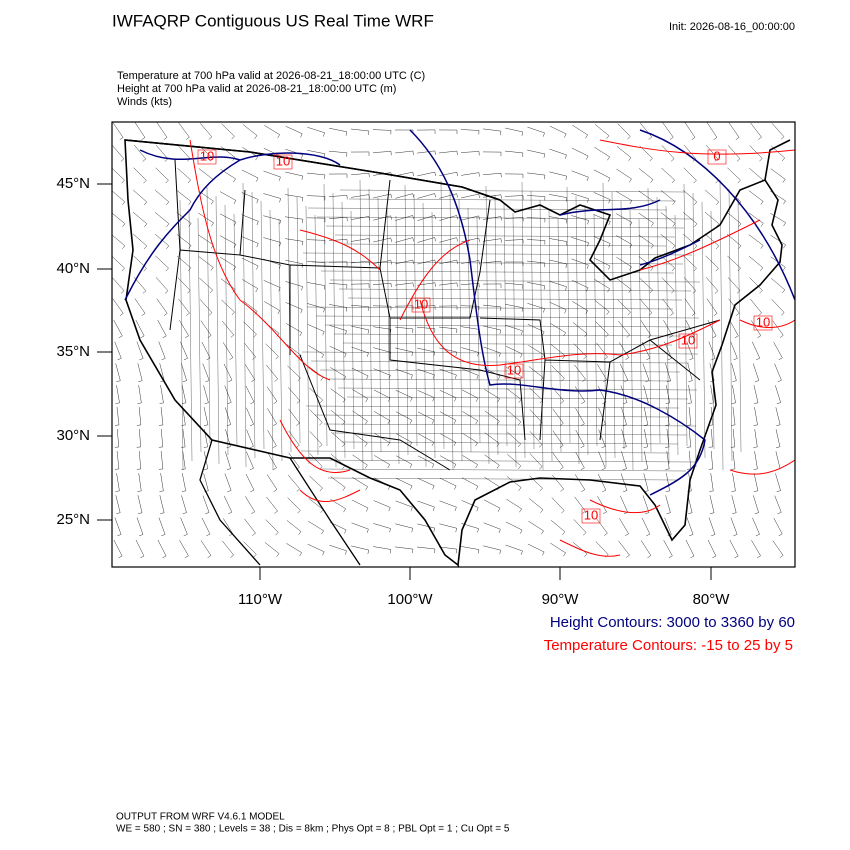 This screenshot has height=850, width=850. I want to click on mexico, so click(329, 503).